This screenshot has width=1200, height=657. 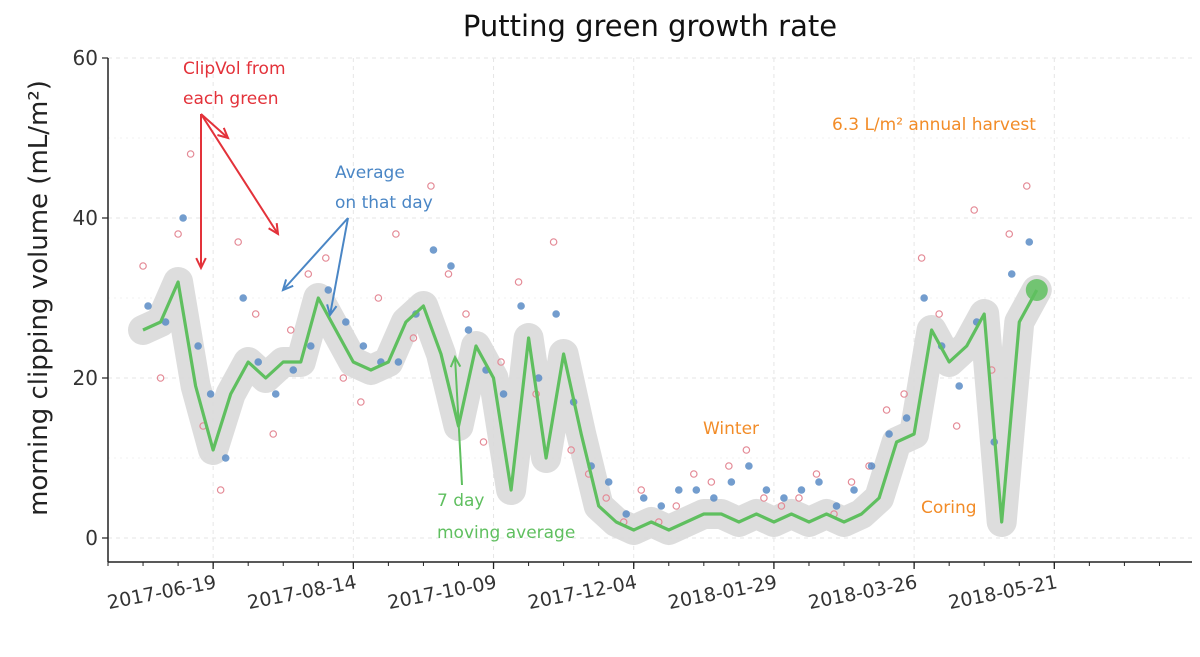 What do you see at coordinates (85, 378) in the screenshot?
I see `y-tick-label: 20` at bounding box center [85, 378].